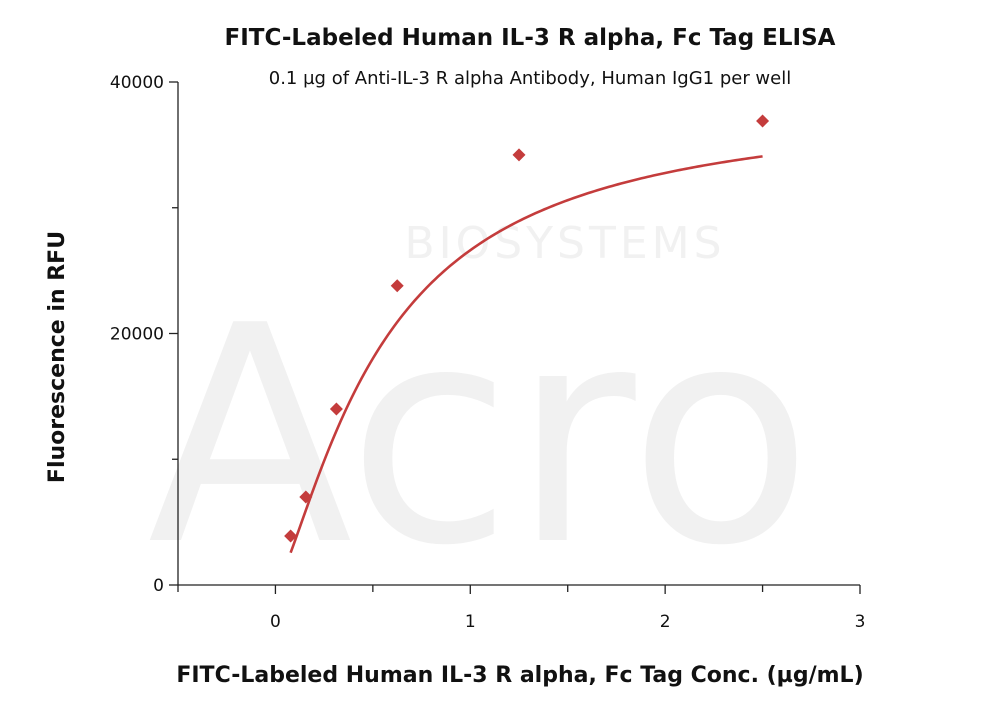 This screenshot has height=702, width=1000. I want to click on x-tick-label: 1, so click(470, 622).